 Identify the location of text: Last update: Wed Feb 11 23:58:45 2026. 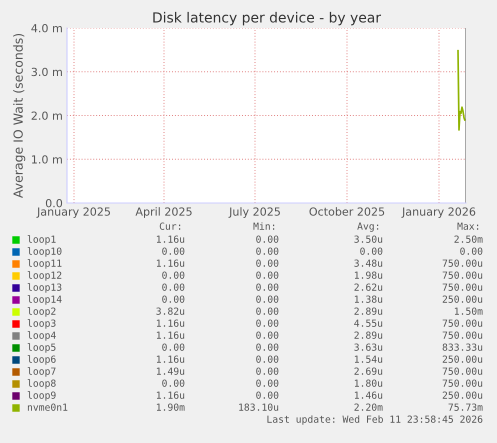
(374, 420).